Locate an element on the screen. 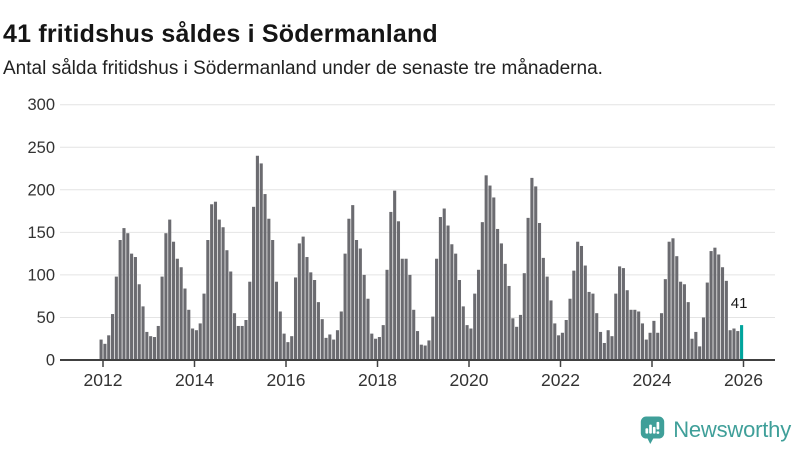  x-tick-label: 2012 is located at coordinates (103, 380).